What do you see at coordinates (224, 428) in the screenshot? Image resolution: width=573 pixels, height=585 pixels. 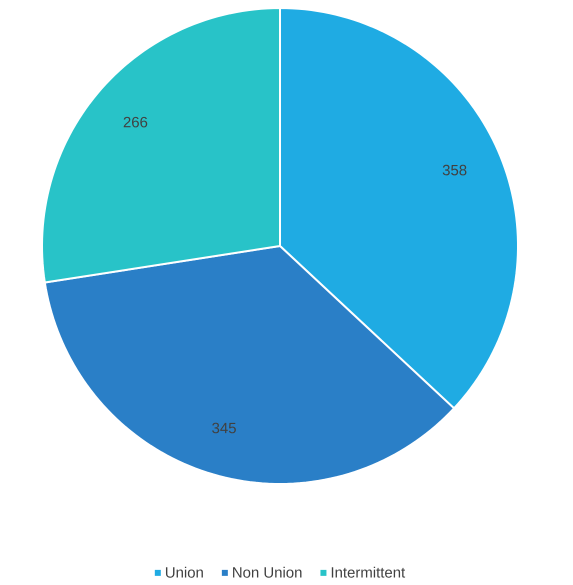 I see `data-label: 345` at bounding box center [224, 428].